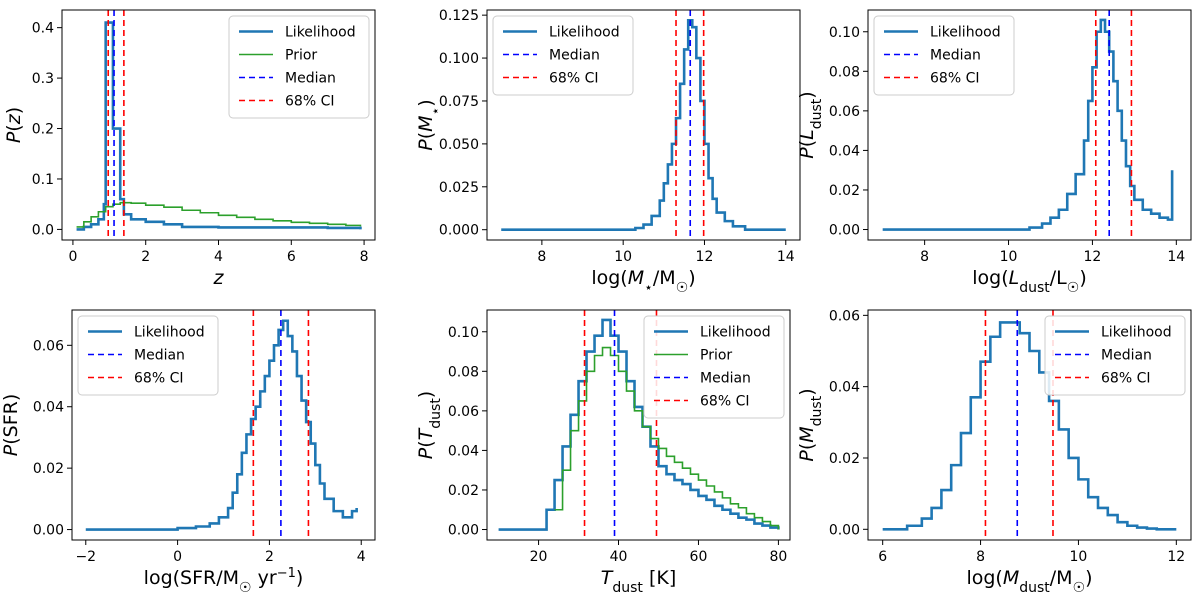  What do you see at coordinates (11, 425) in the screenshot?
I see `y-axis-label: P(SFR)` at bounding box center [11, 425].